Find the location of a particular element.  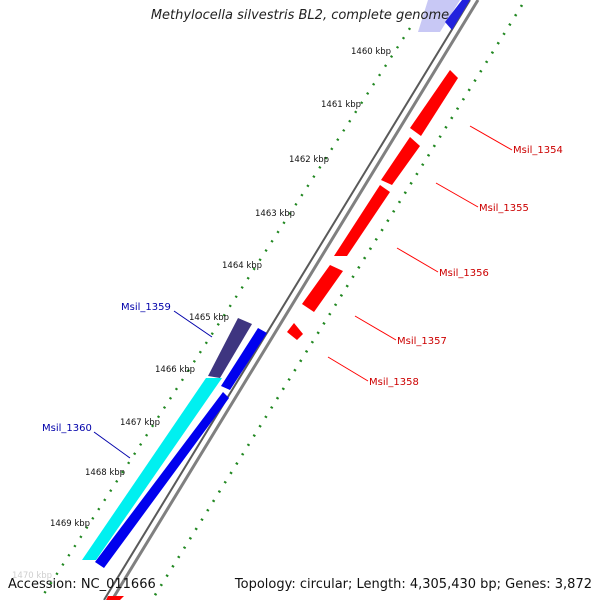

label-msil-1360: Msil_1360 is located at coordinates (67, 428).